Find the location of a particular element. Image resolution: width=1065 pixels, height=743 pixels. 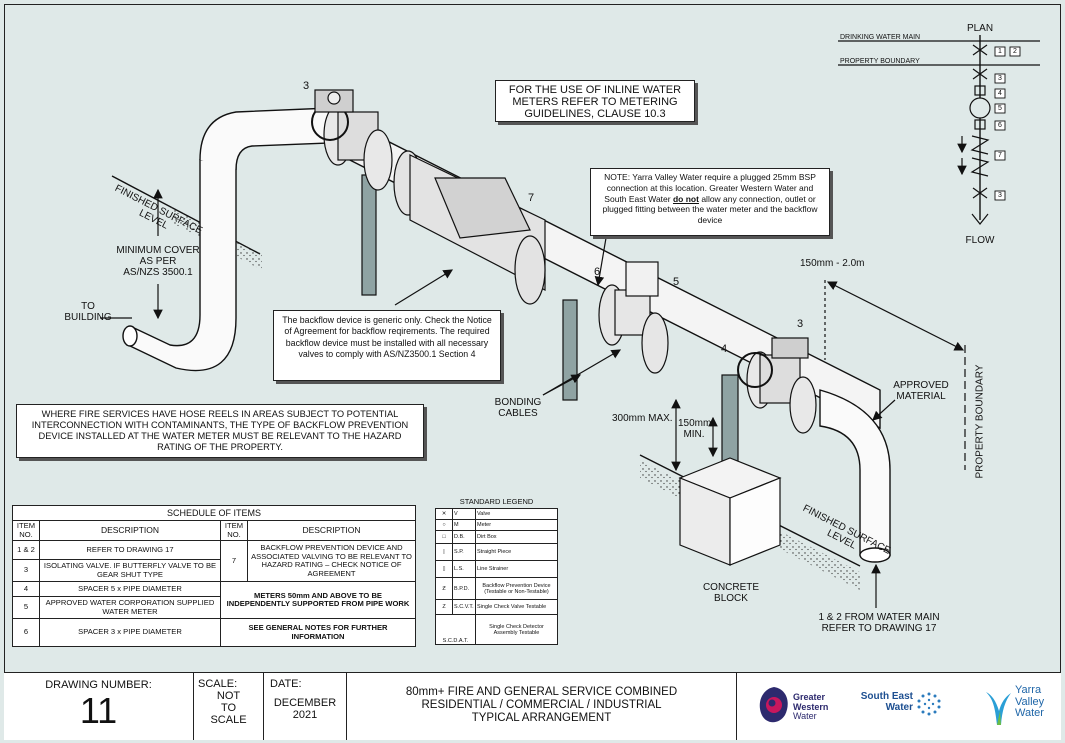

legend-abbr: L.S. is located at coordinates (464, 569).